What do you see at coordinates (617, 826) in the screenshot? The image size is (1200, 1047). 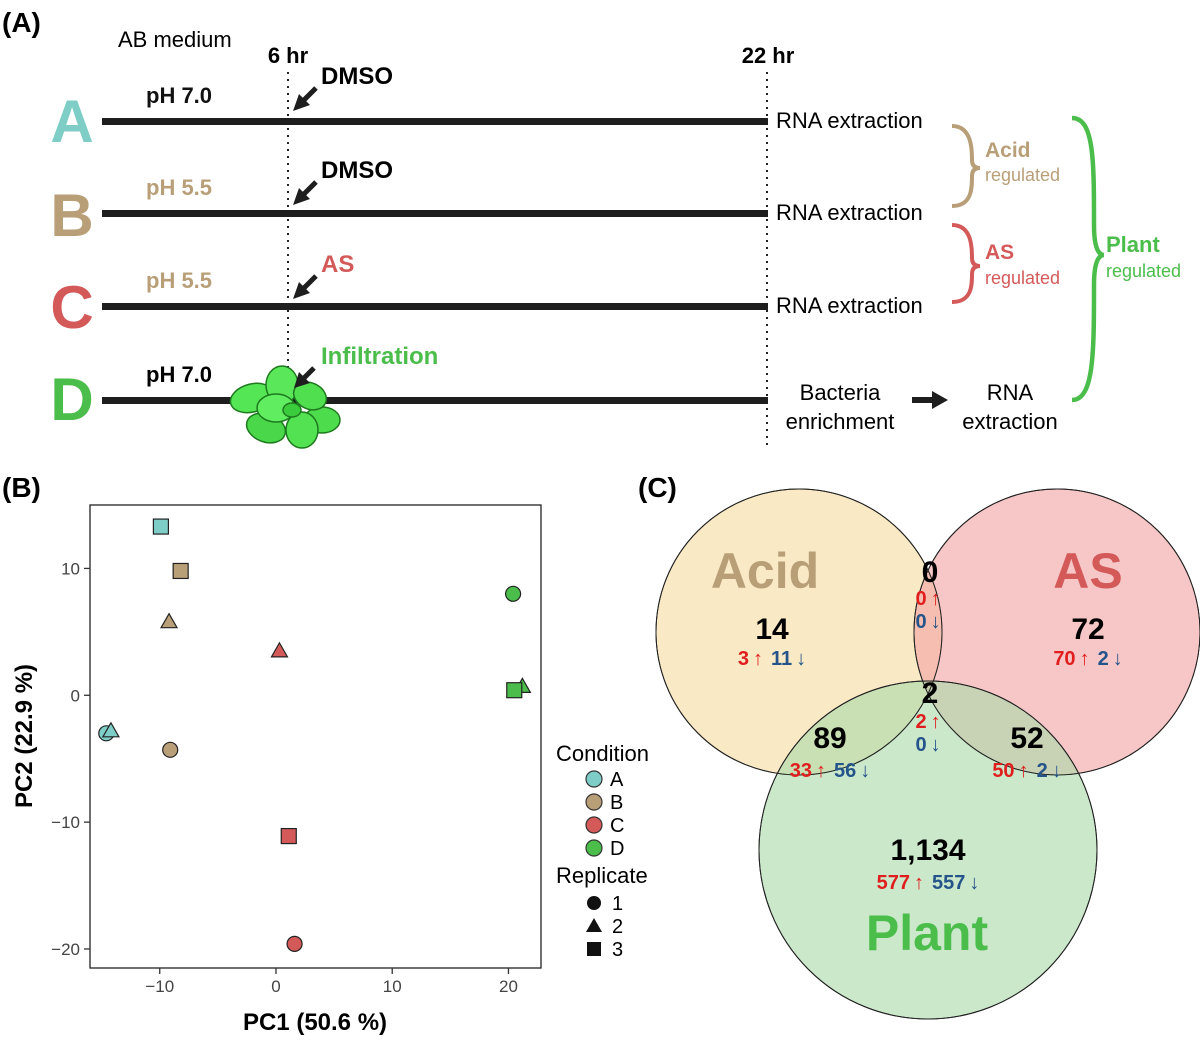 I see `legend-label-c: C` at bounding box center [617, 826].